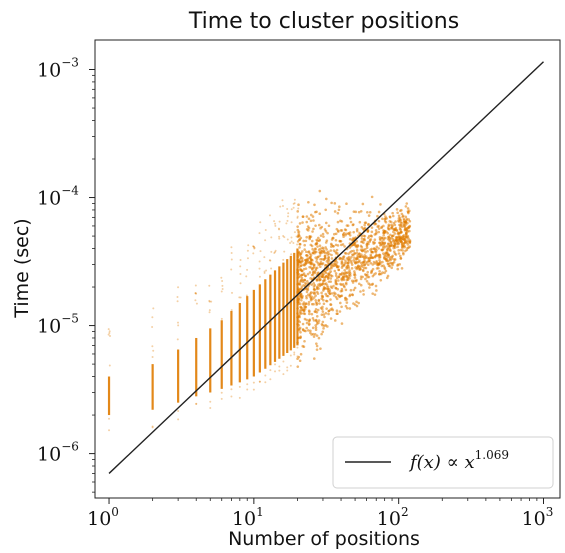 The image size is (565, 553). Describe the element at coordinates (393, 517) in the screenshot. I see `x-tick-label: 102` at that location.